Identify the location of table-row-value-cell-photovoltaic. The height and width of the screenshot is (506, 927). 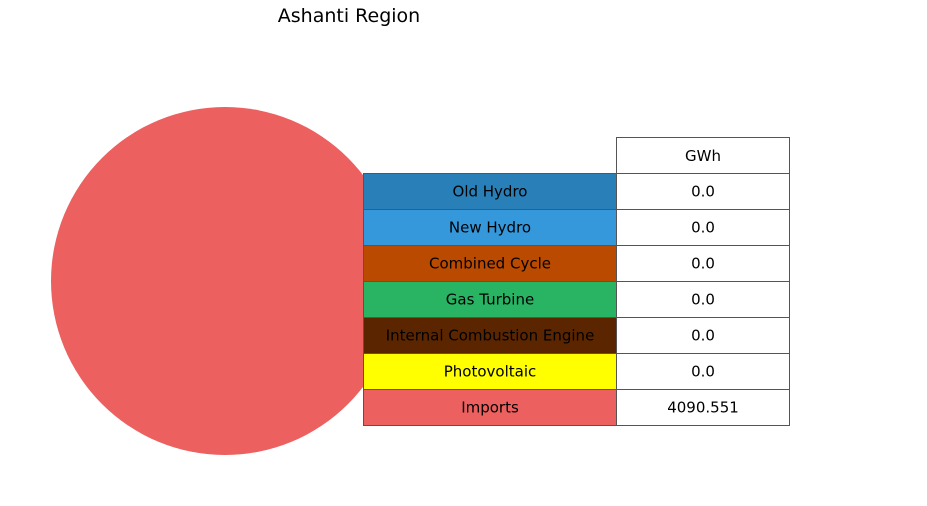
(703, 371).